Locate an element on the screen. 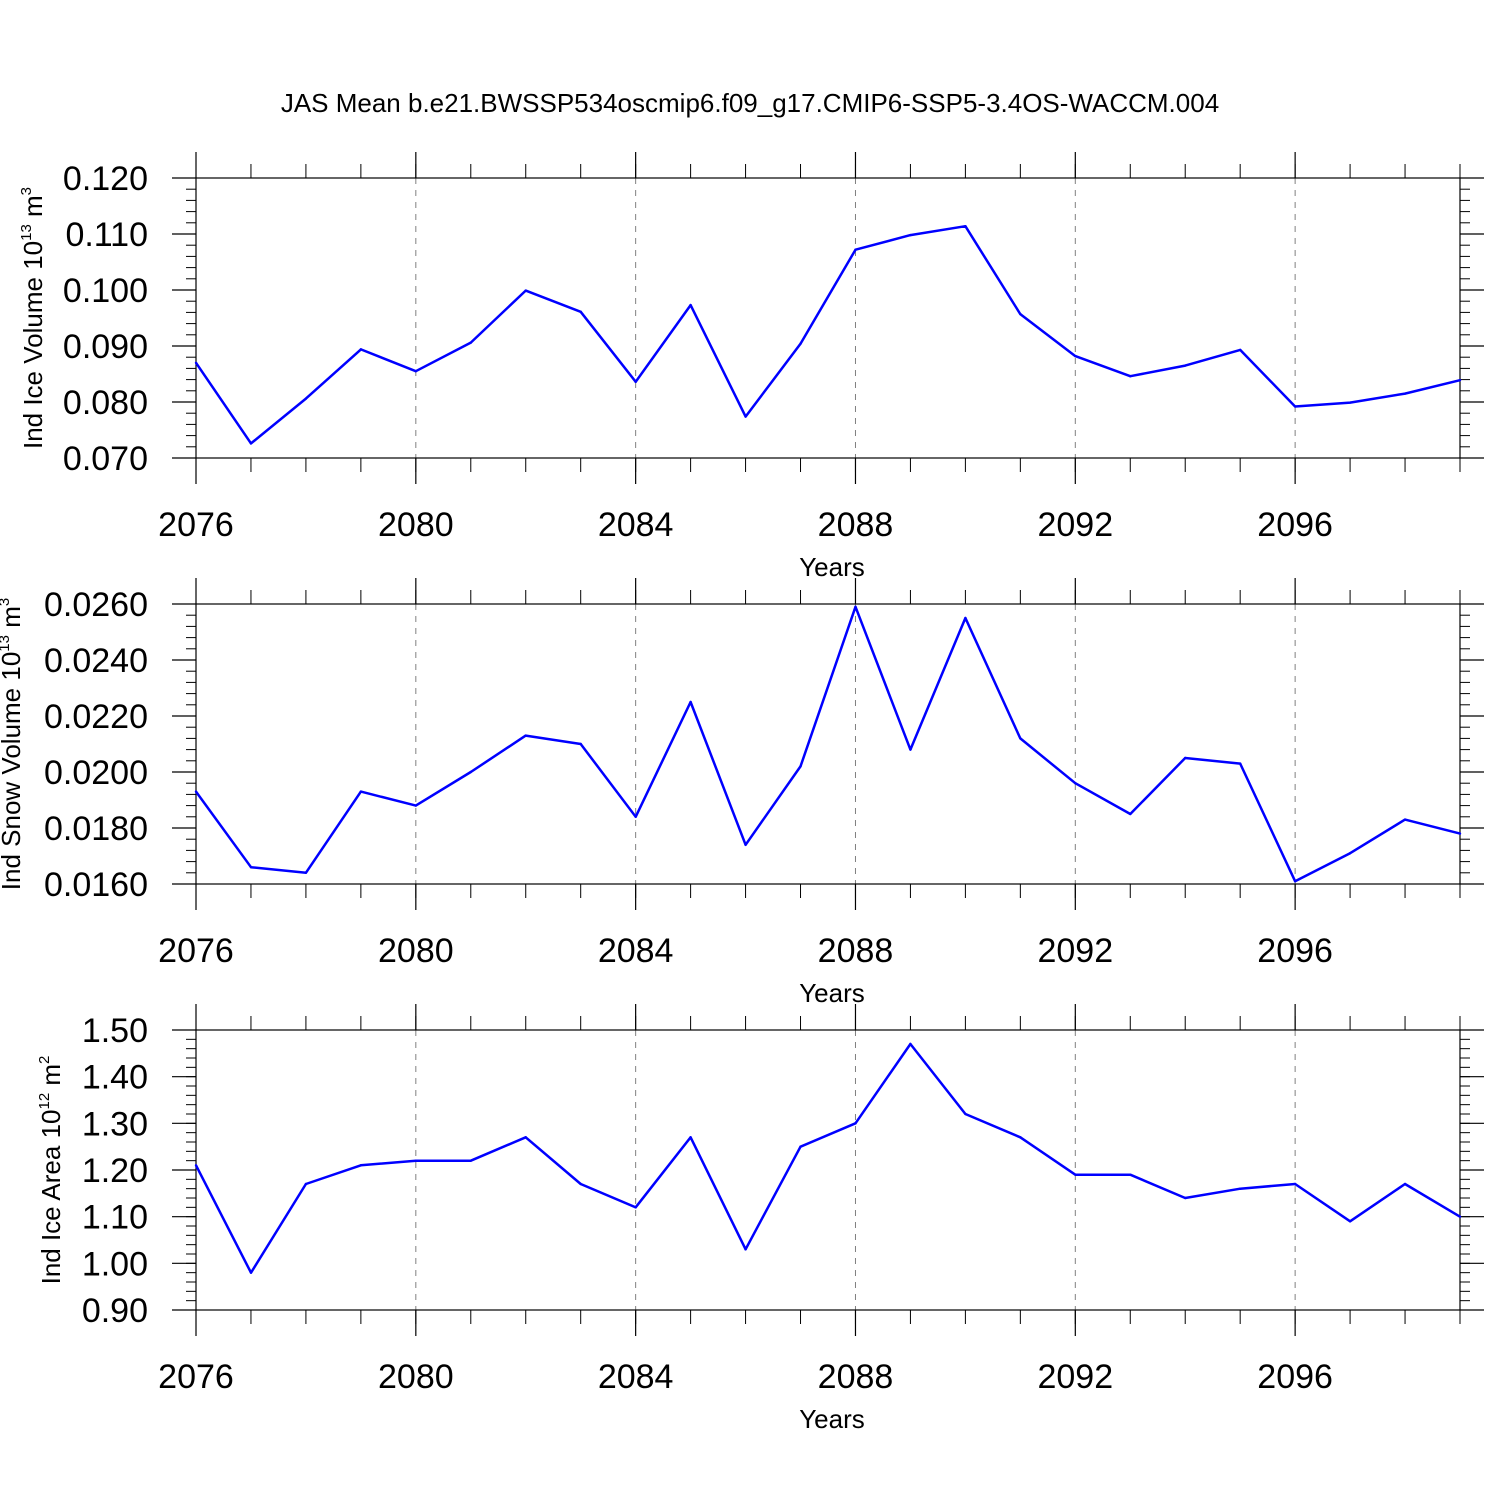 This screenshot has height=1505, width=1500. y-tick-label: 0.110 is located at coordinates (106, 235).